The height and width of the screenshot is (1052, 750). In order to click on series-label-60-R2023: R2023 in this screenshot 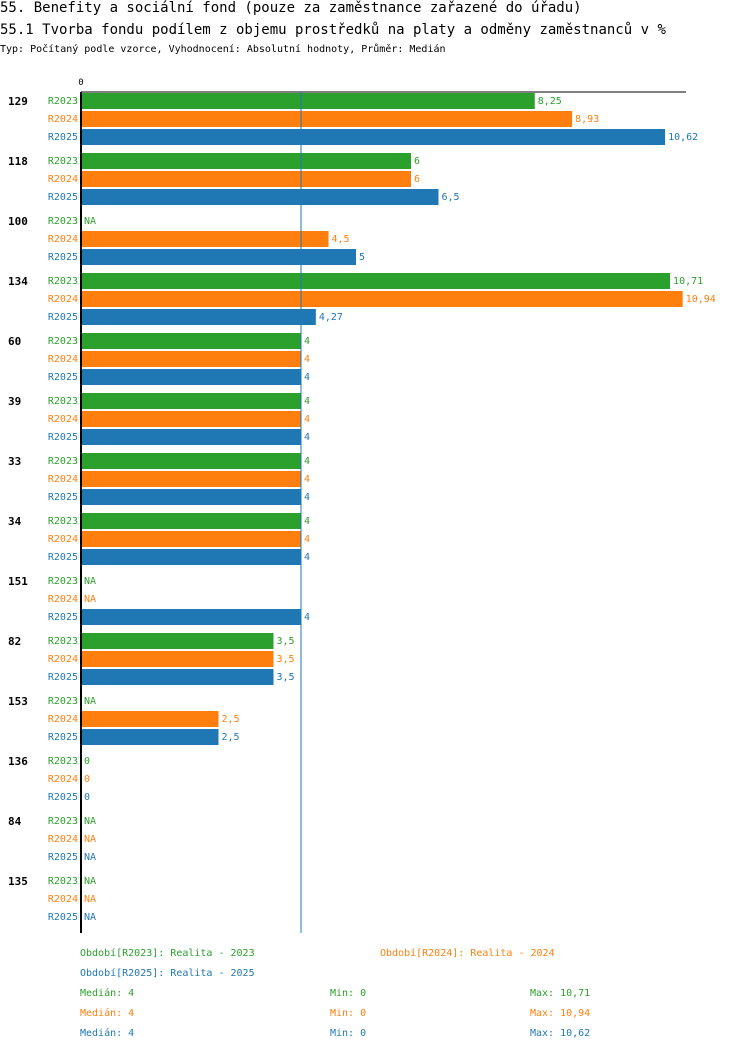, I will do `click(63, 341)`.